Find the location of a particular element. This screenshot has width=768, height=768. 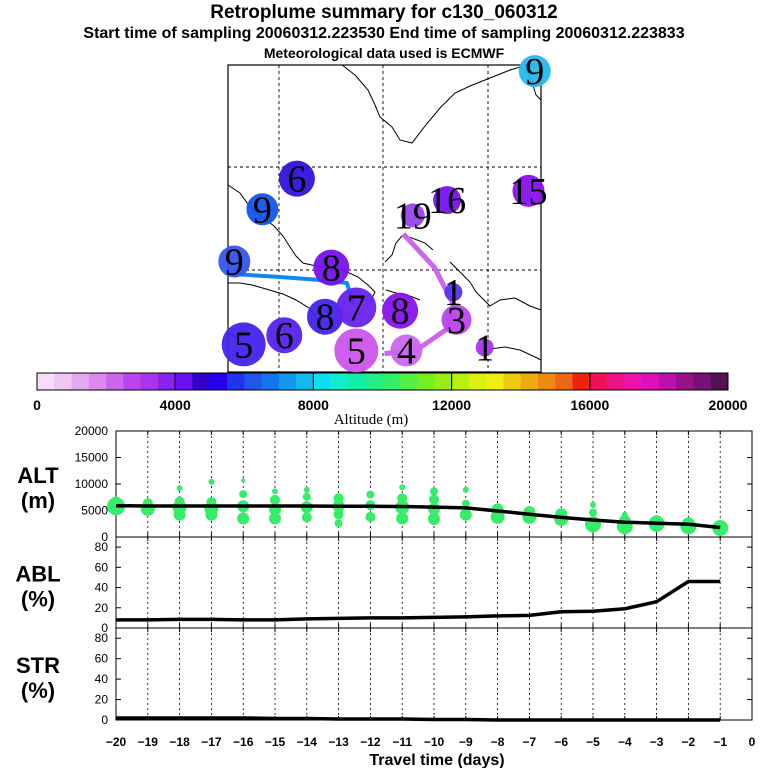

altitude-colorbar: 0 4000 8000 12000 16000 20000 Altitude (m) is located at coordinates (390, 400).